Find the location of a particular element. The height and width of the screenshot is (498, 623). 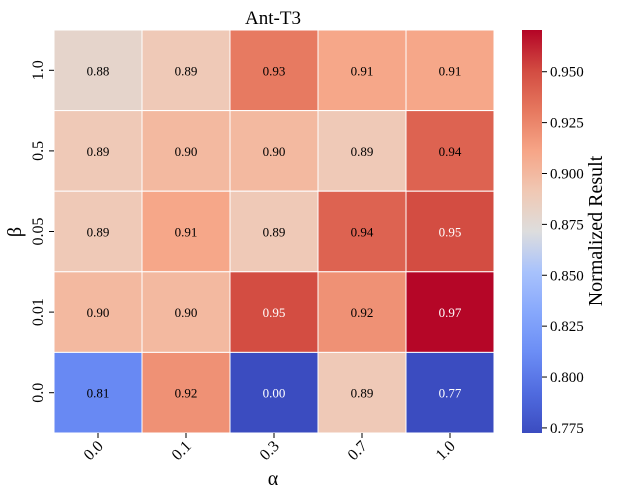

cell-value-label: 0.88 is located at coordinates (98, 70).